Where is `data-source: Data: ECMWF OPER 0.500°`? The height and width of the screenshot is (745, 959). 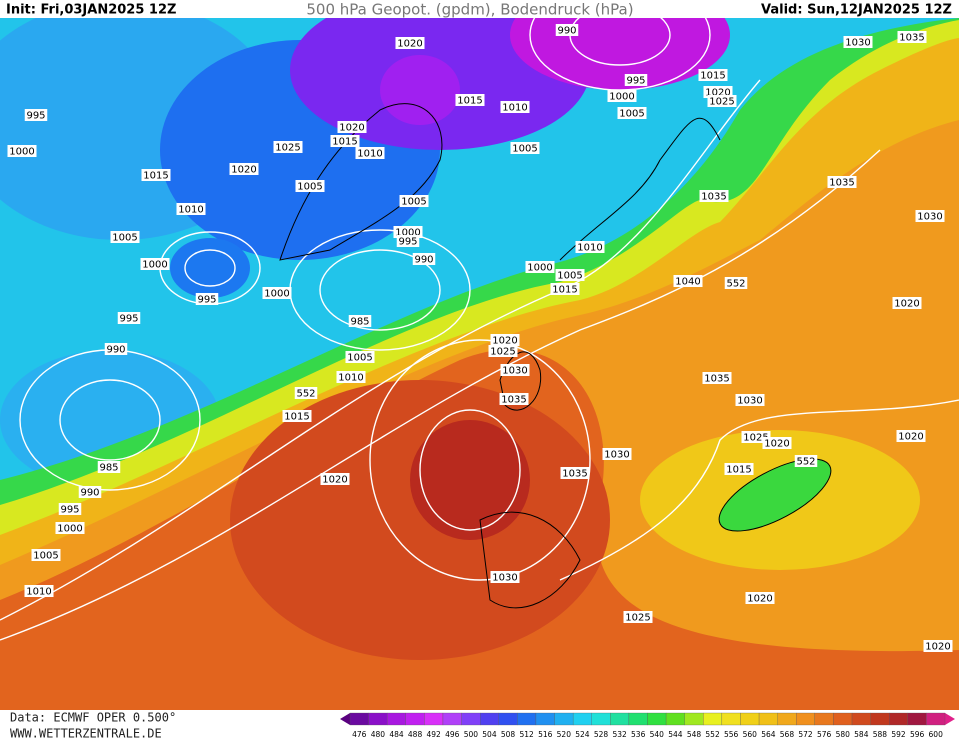 data-source: Data: ECMWF OPER 0.500° is located at coordinates (93, 718).